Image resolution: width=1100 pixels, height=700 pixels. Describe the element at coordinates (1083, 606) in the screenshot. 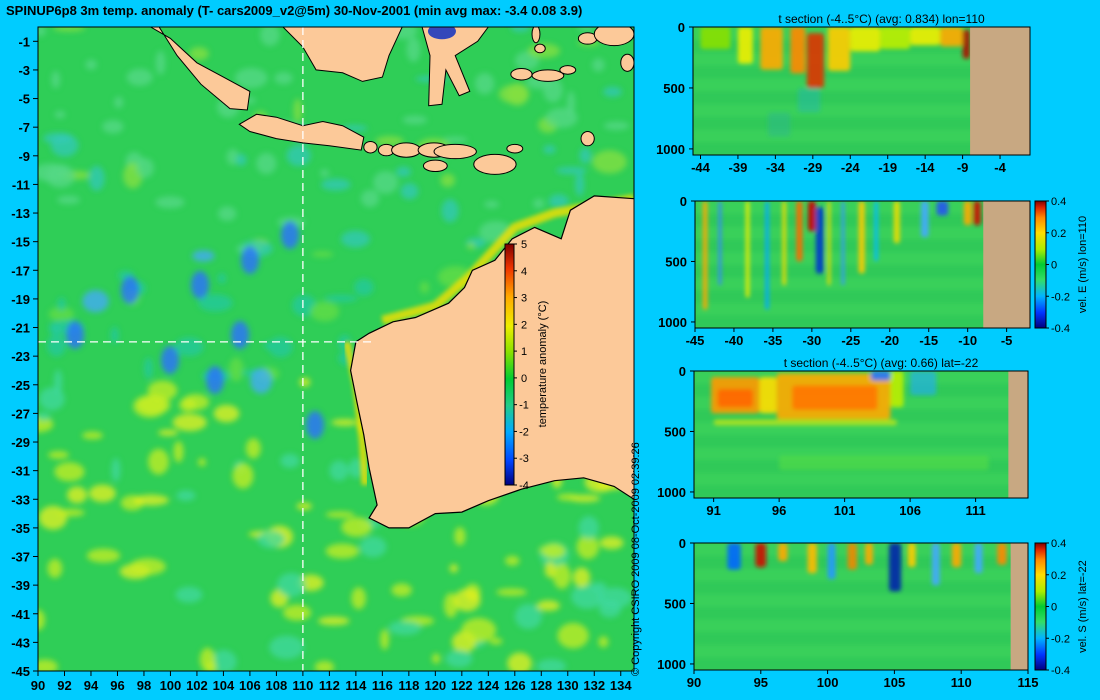

I see `colorbar-label: vel. S (m/s) lat=-22` at that location.